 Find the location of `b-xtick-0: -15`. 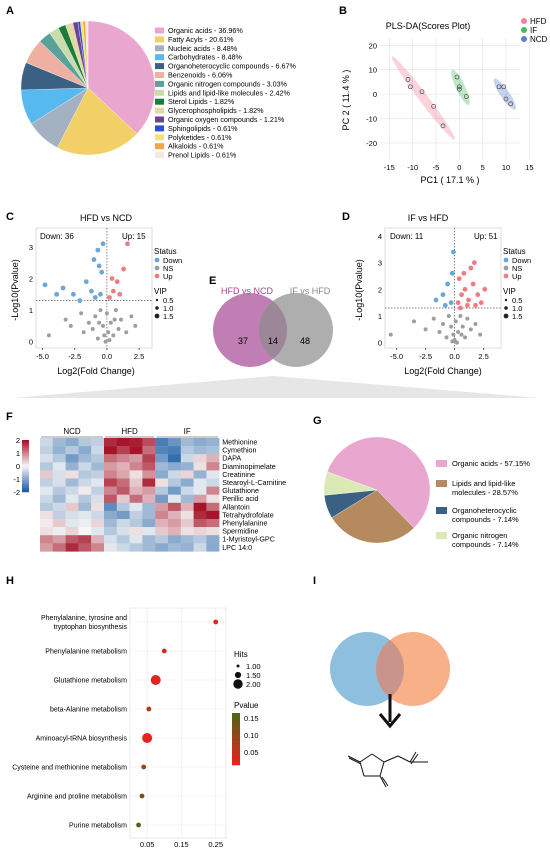

b-xtick-0: -15 is located at coordinates (389, 167).